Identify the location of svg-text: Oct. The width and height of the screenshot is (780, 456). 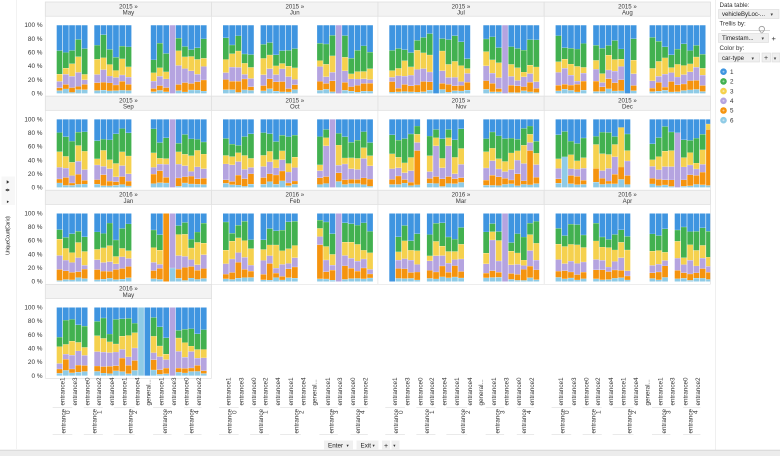
(295, 107).